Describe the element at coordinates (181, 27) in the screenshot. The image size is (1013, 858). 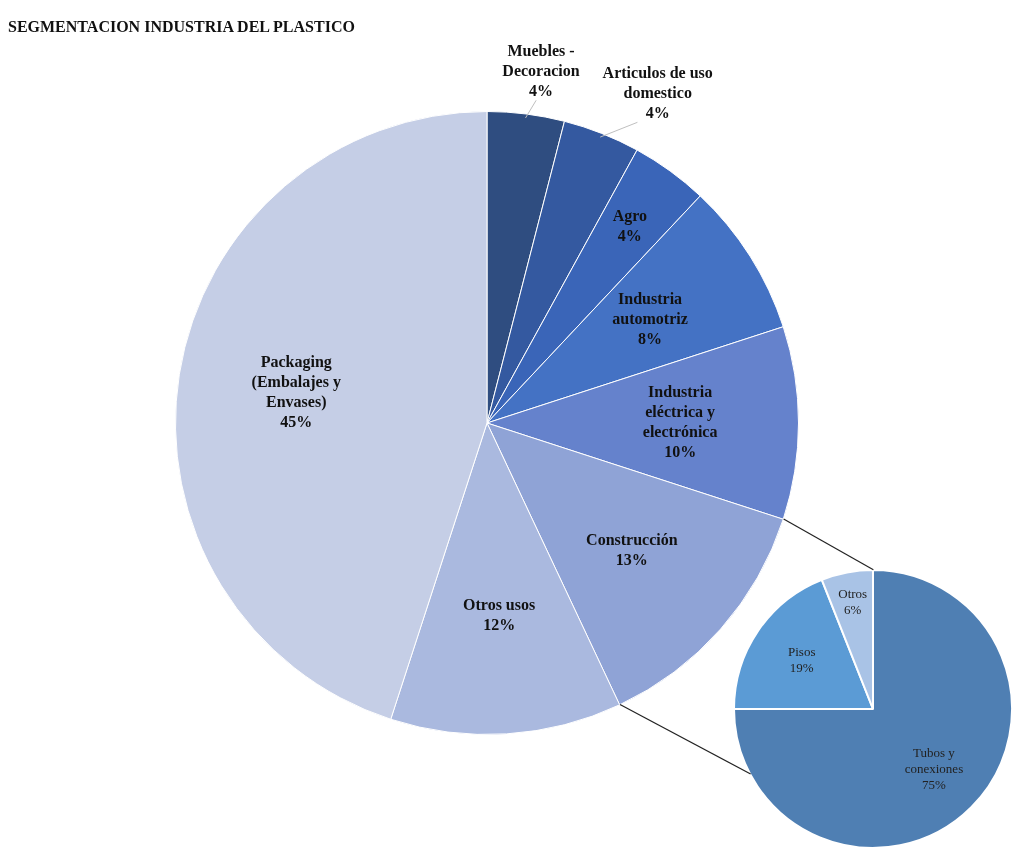
I see `chart-title: SEGMENTACION INDUSTRIA DEL PLASTICO` at that location.